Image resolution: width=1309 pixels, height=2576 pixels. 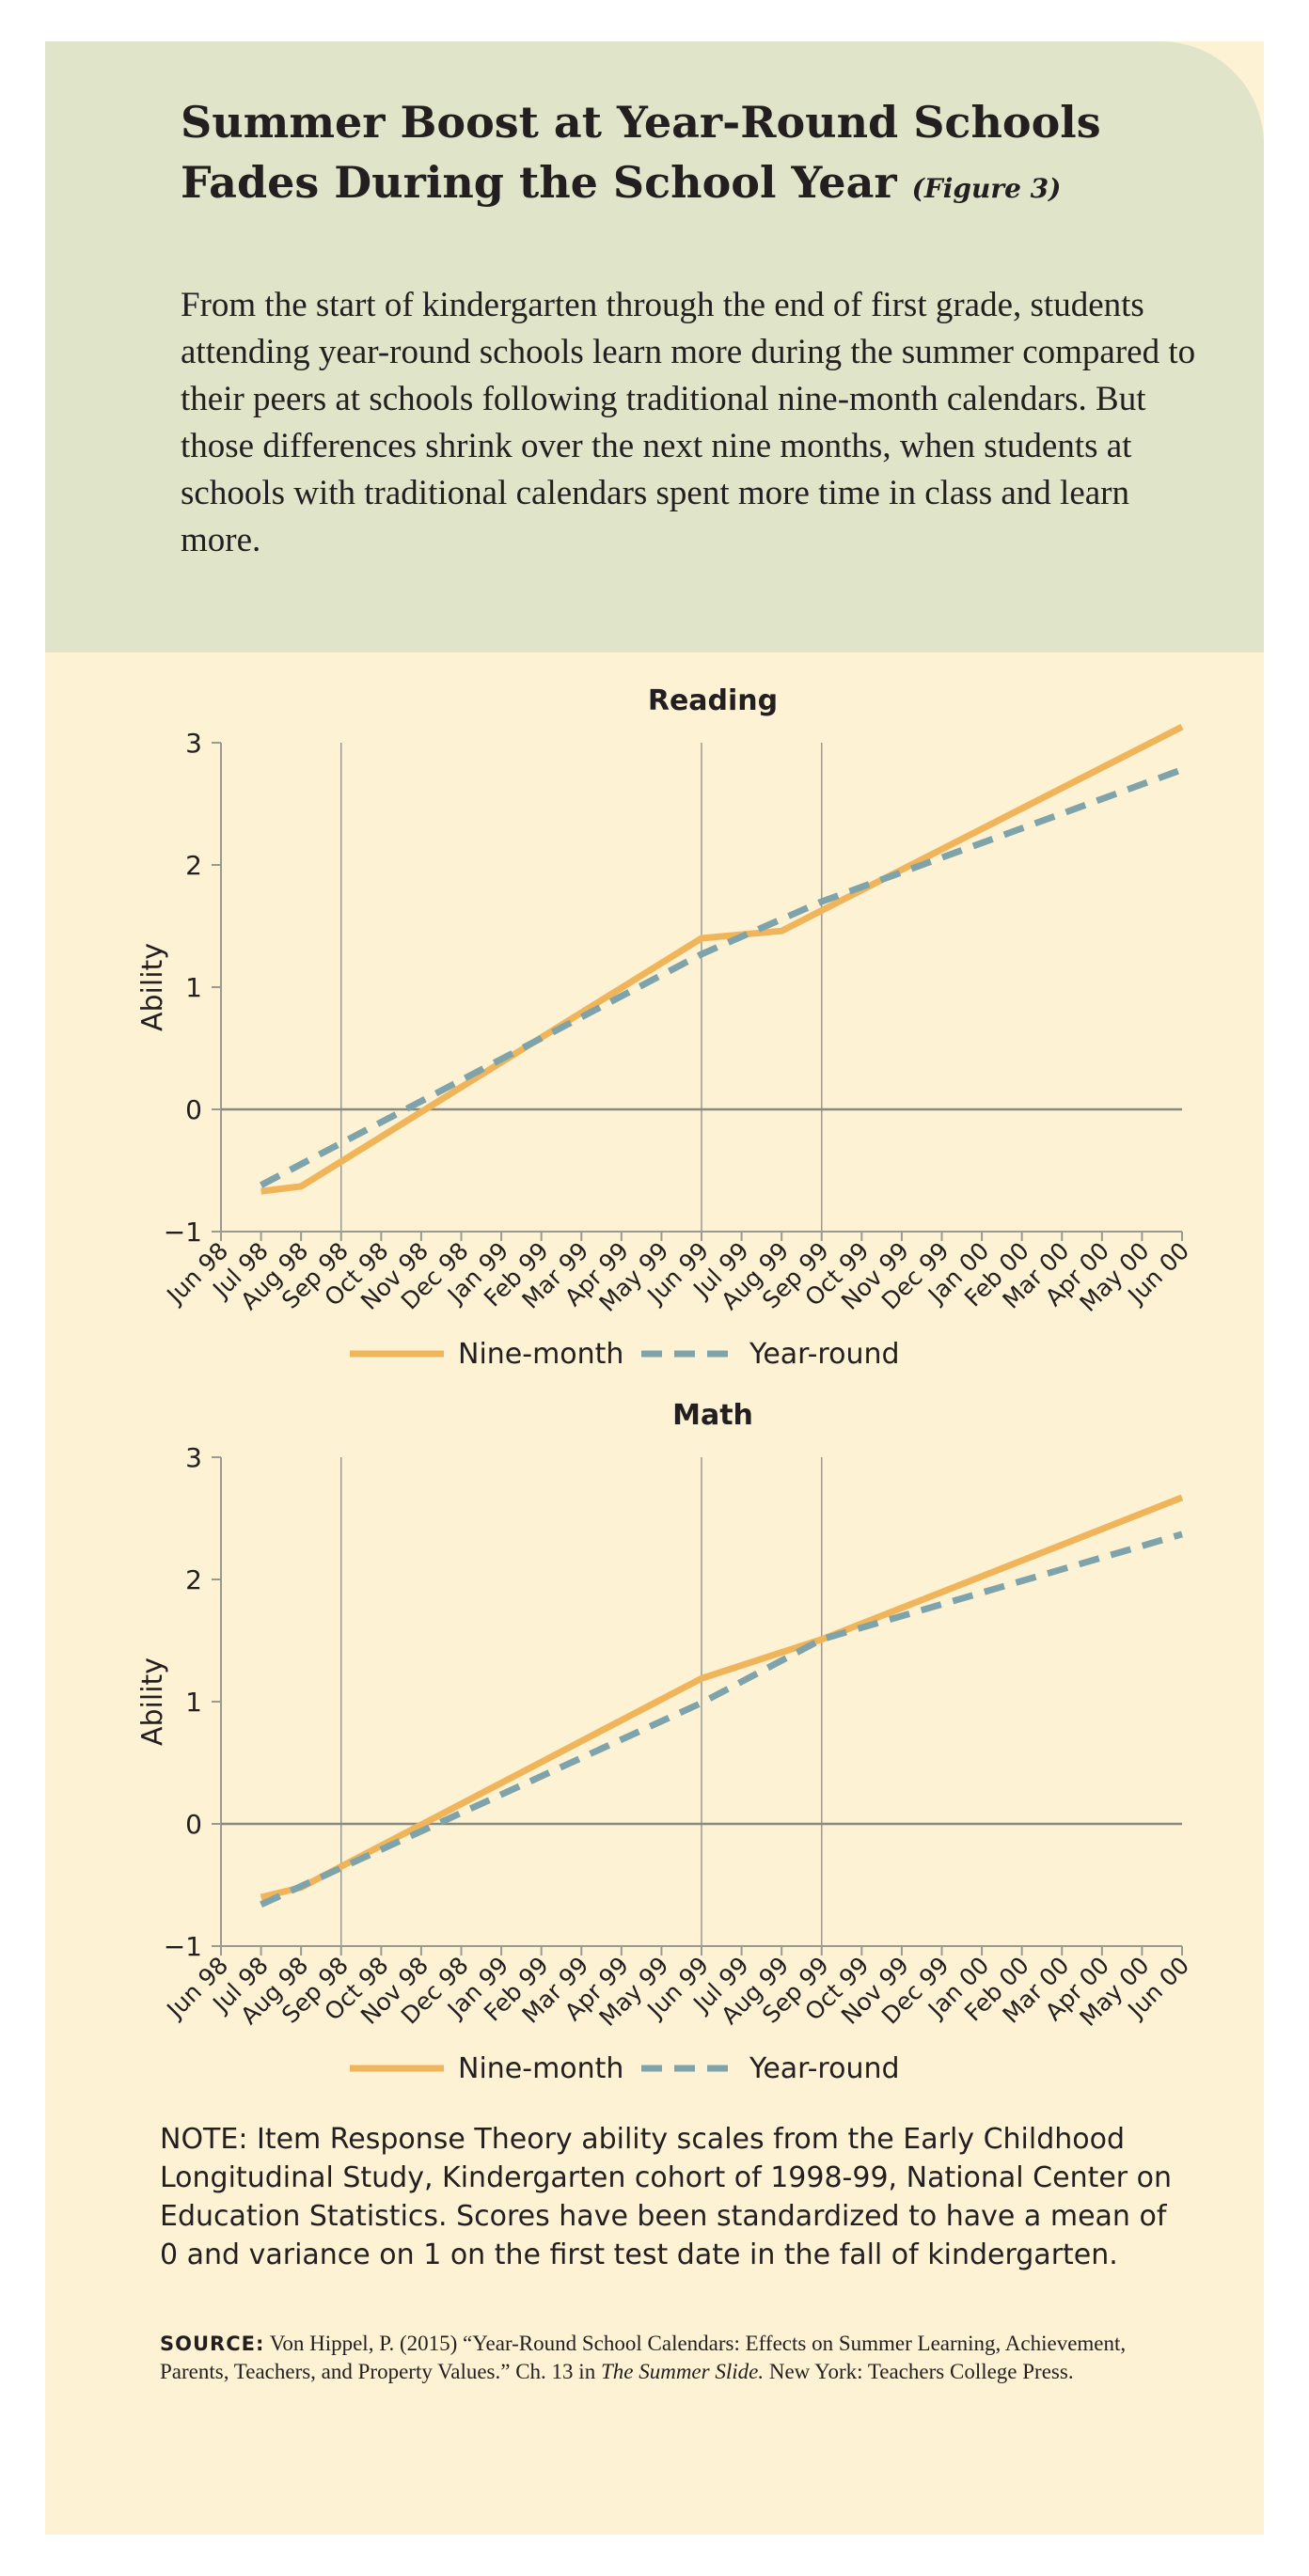 What do you see at coordinates (986, 189) in the screenshot?
I see `figure-label: (Figure 3)` at bounding box center [986, 189].